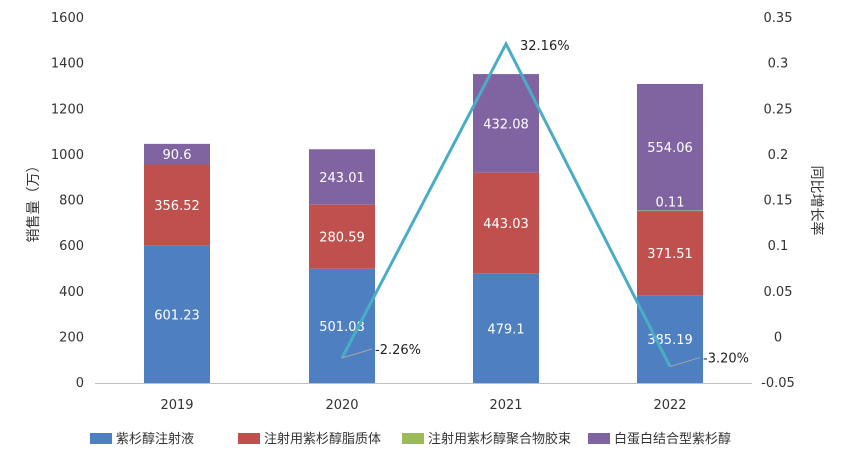  I want to click on bar-value-label: 243.01, so click(342, 178).